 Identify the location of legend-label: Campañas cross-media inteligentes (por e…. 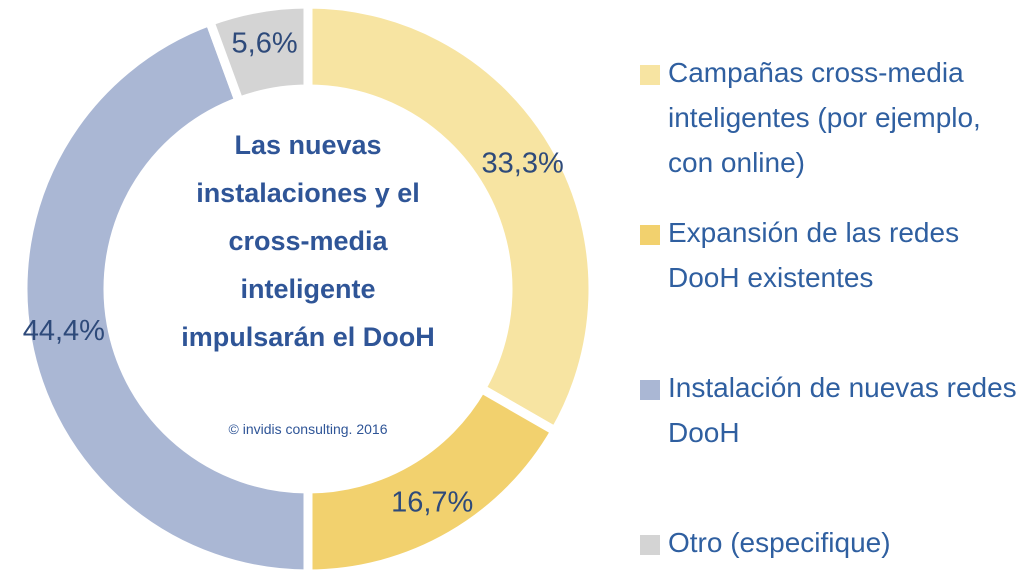
(824, 117).